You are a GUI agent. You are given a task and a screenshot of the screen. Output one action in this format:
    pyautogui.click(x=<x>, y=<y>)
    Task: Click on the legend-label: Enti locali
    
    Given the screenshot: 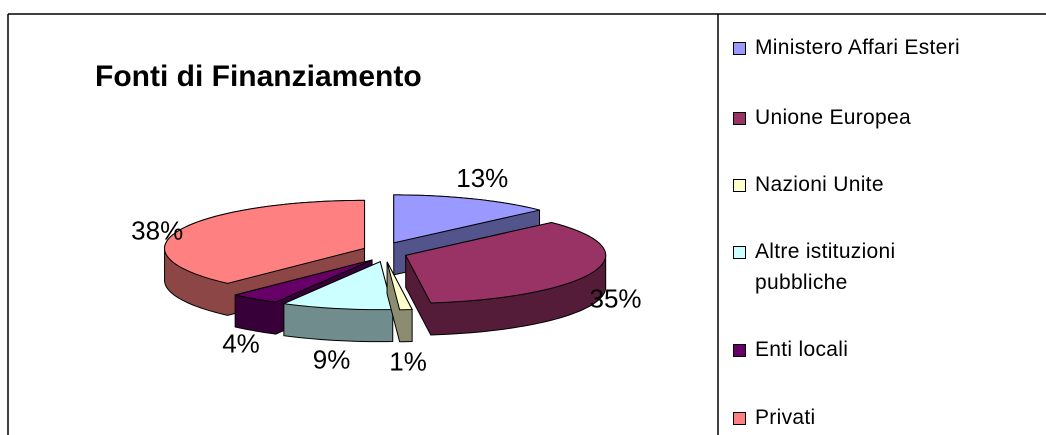 What is the action you would take?
    pyautogui.click(x=802, y=349)
    